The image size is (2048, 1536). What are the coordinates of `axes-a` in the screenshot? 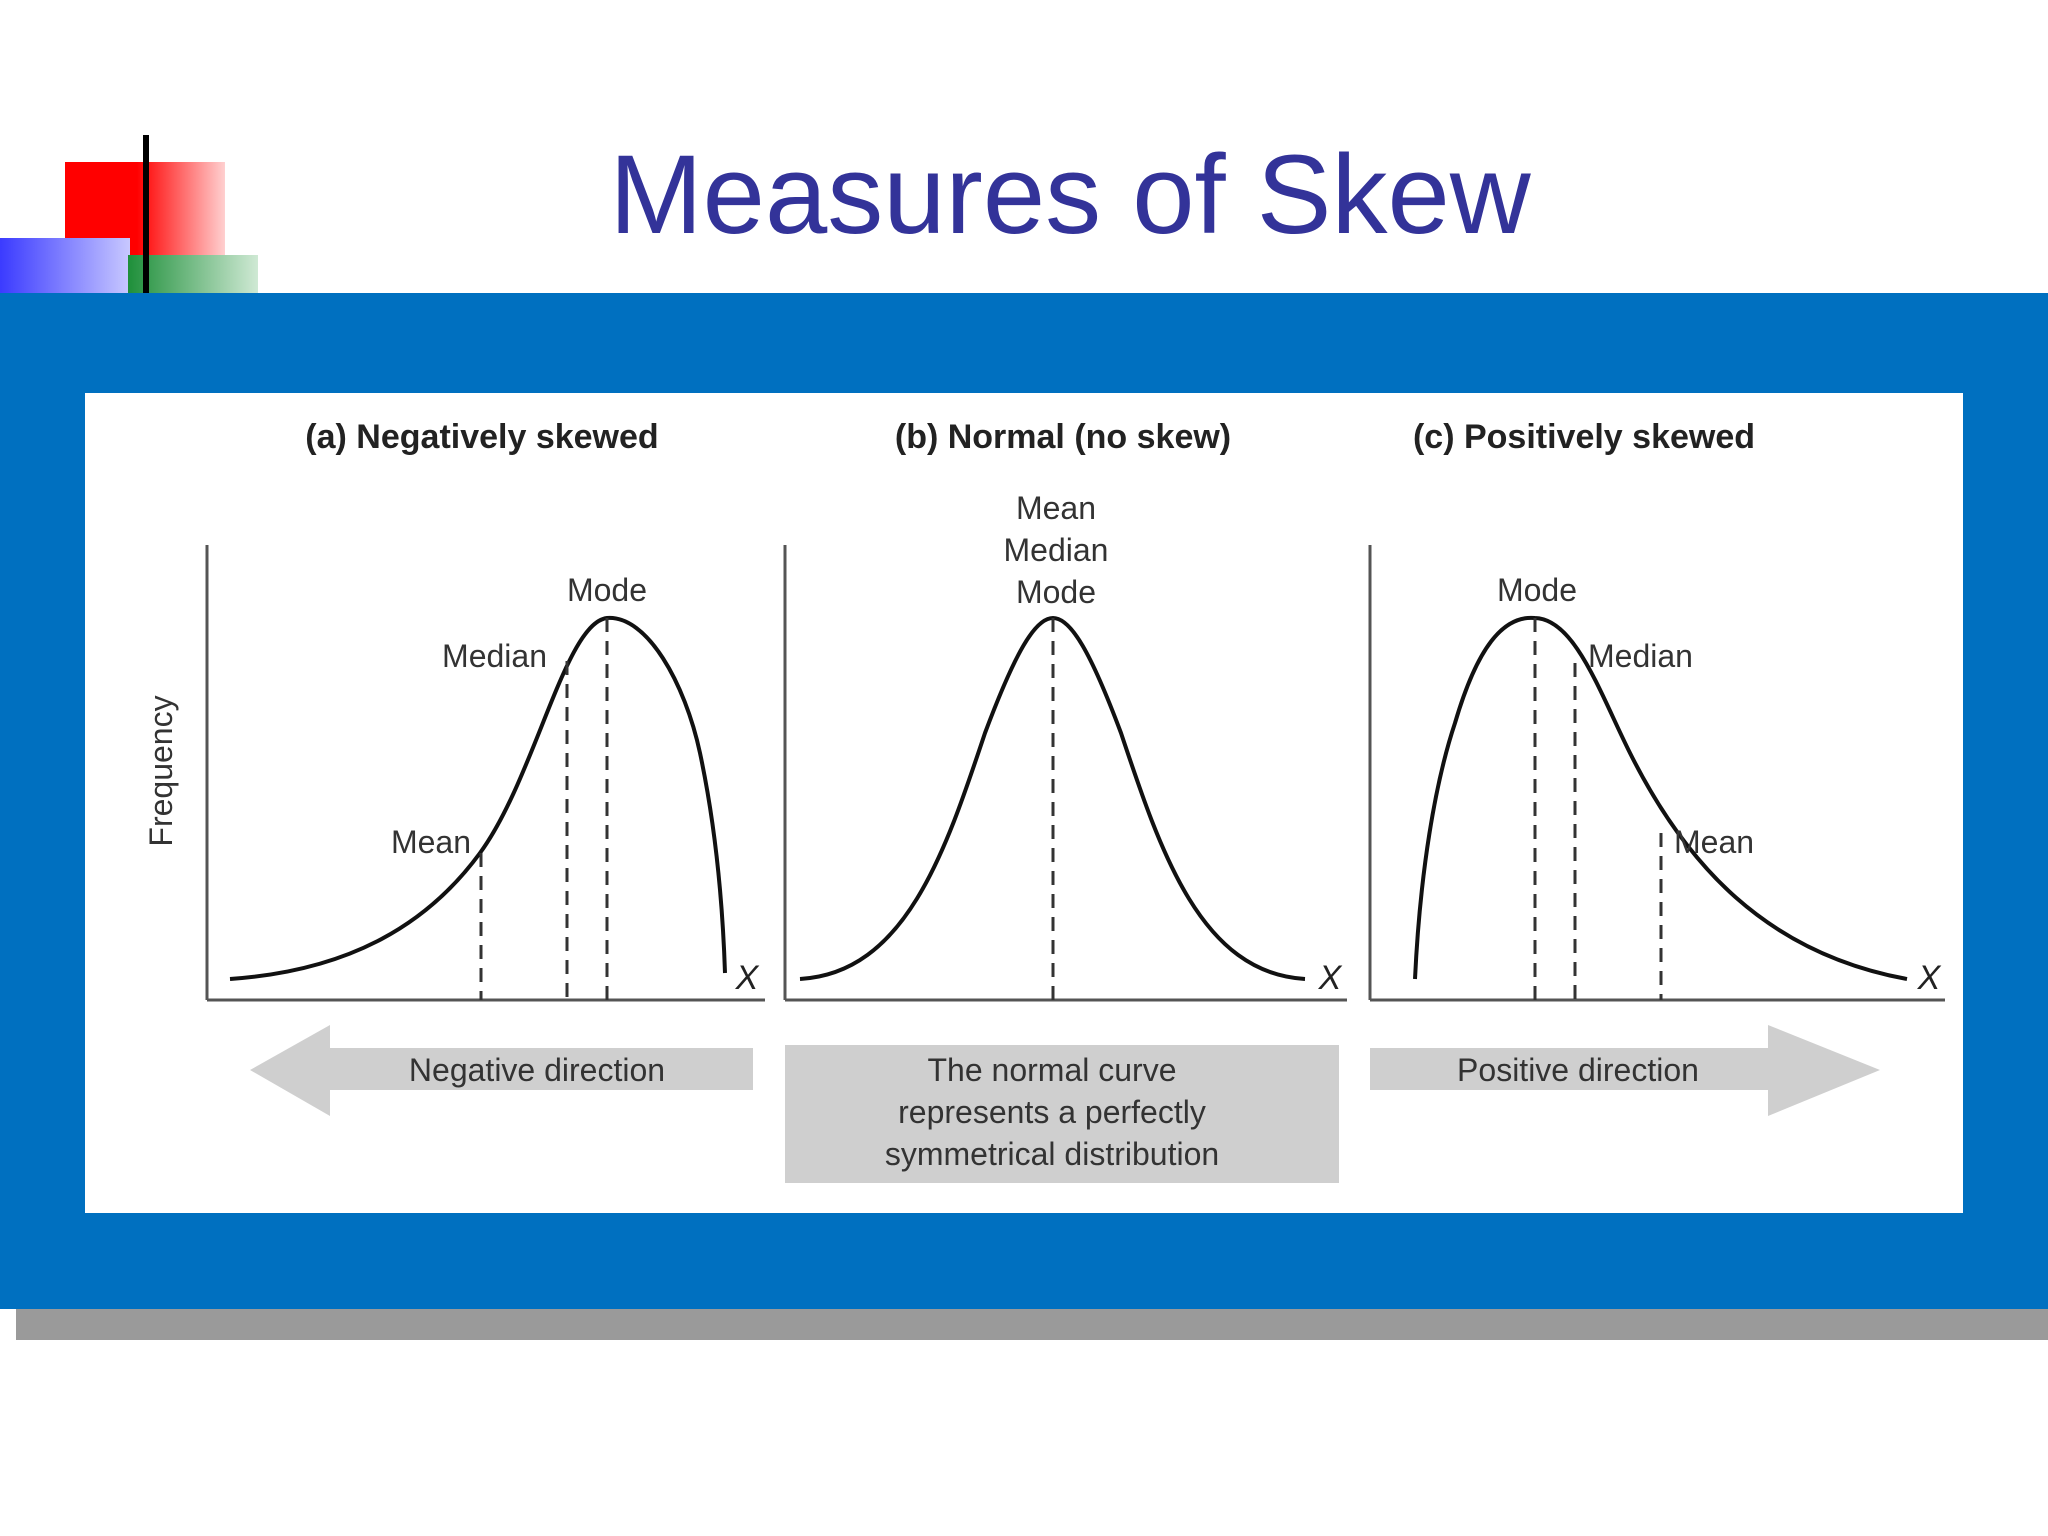 It's located at (485, 773).